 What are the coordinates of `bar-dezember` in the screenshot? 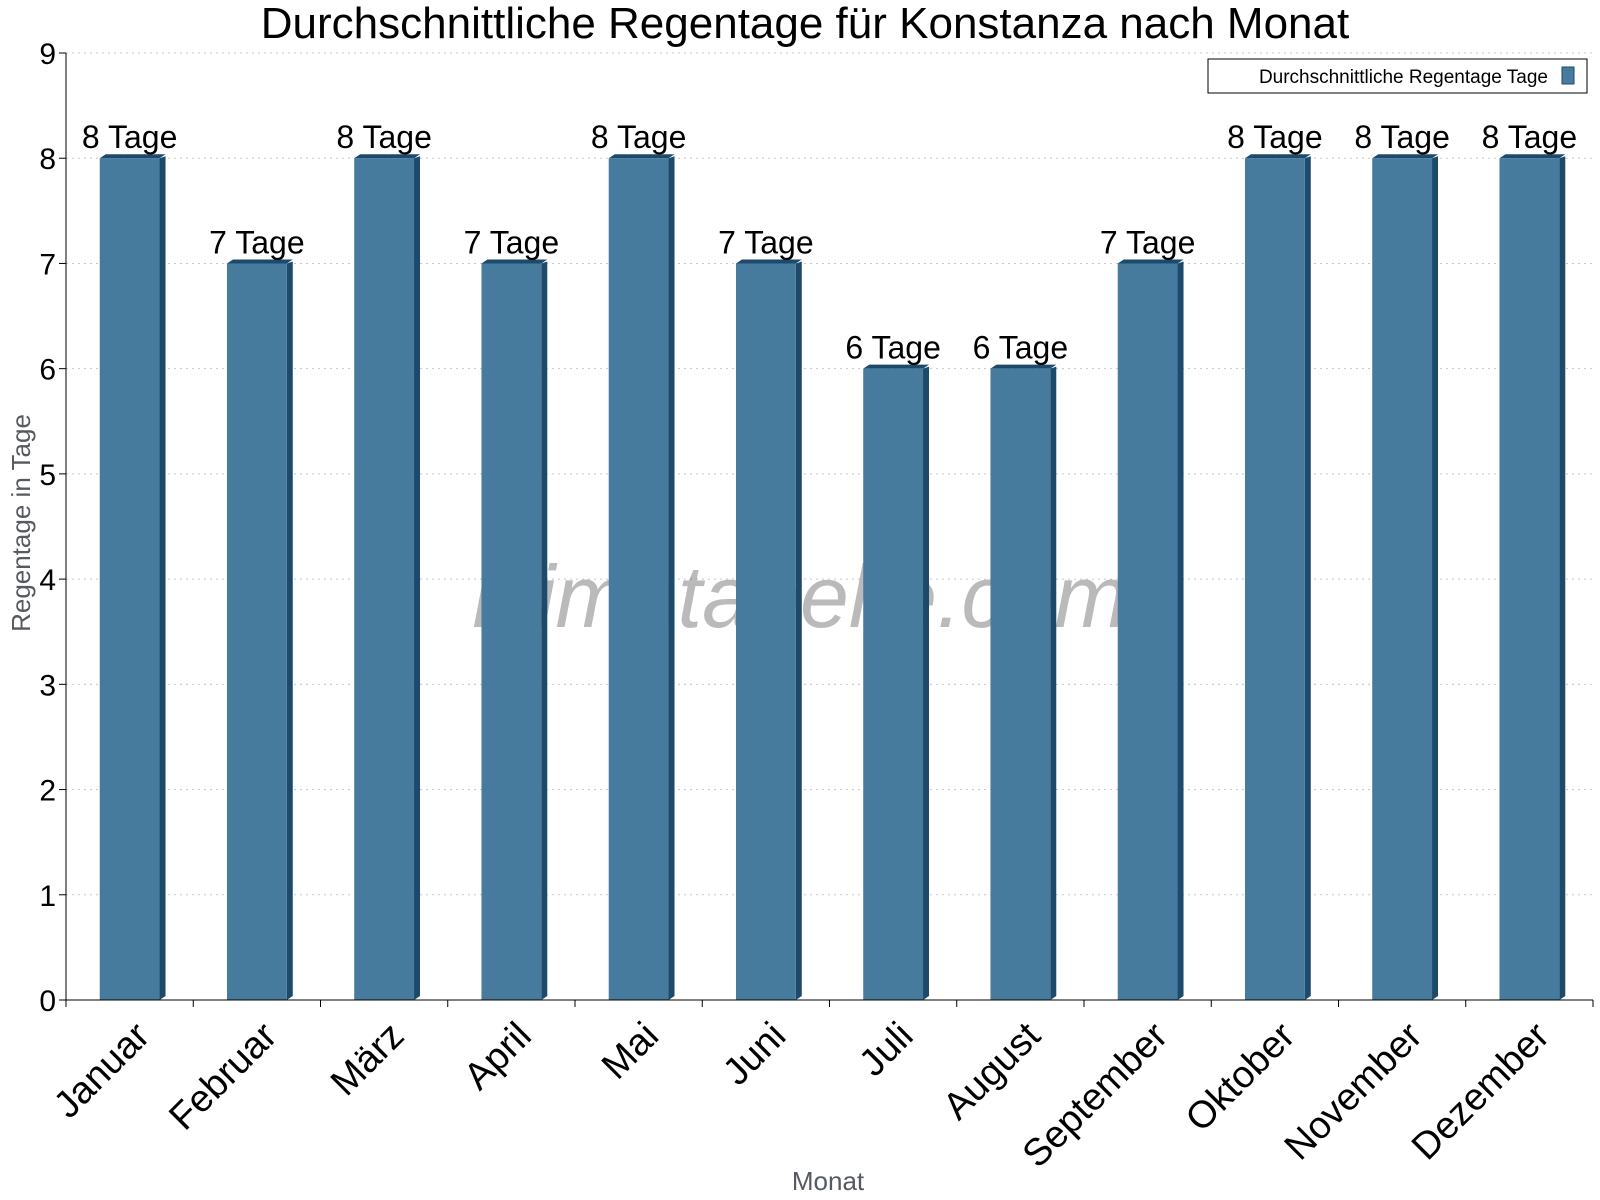 It's located at (1532, 577).